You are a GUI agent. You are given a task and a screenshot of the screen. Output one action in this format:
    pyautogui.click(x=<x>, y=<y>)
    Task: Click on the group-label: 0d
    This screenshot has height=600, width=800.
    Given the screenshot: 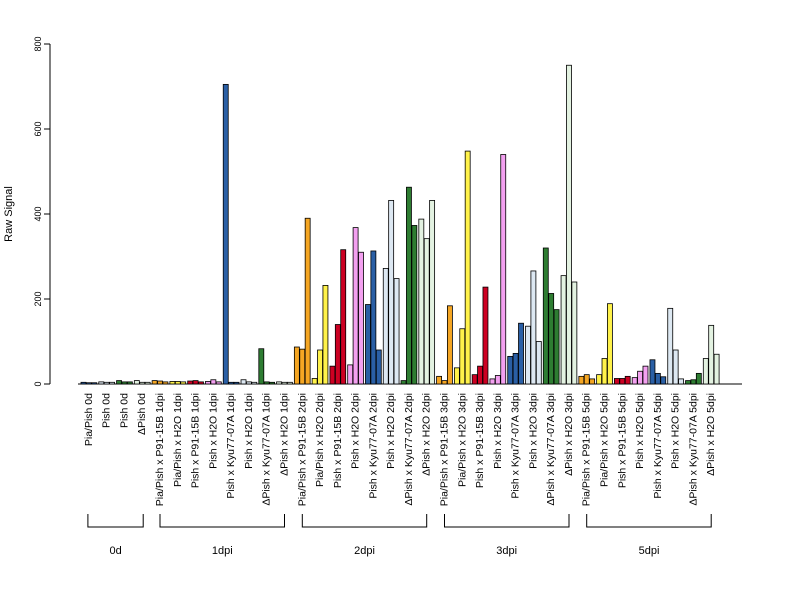 What is the action you would take?
    pyautogui.click(x=115, y=551)
    